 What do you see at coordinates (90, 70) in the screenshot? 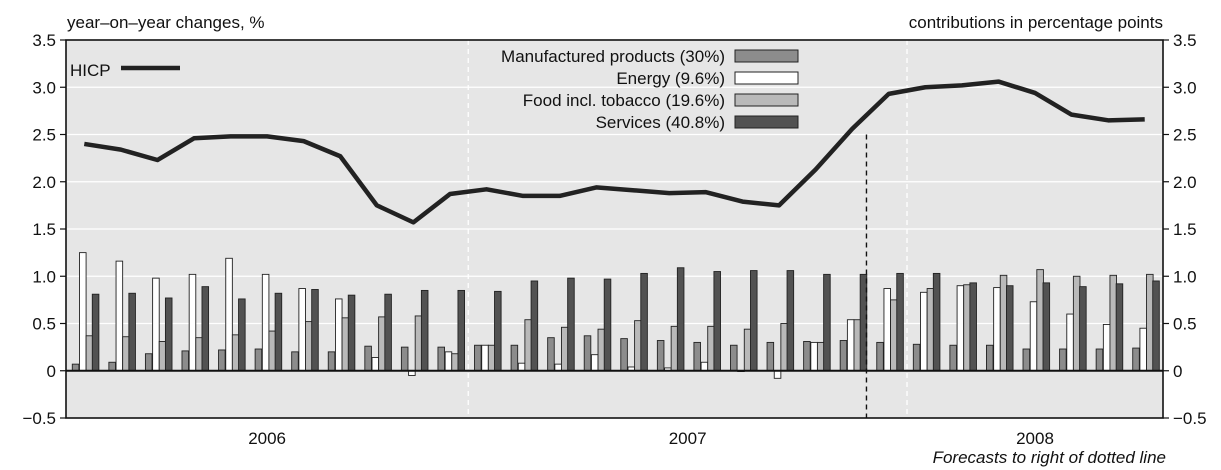
I see `legend-hicp-label: HICP` at bounding box center [90, 70].